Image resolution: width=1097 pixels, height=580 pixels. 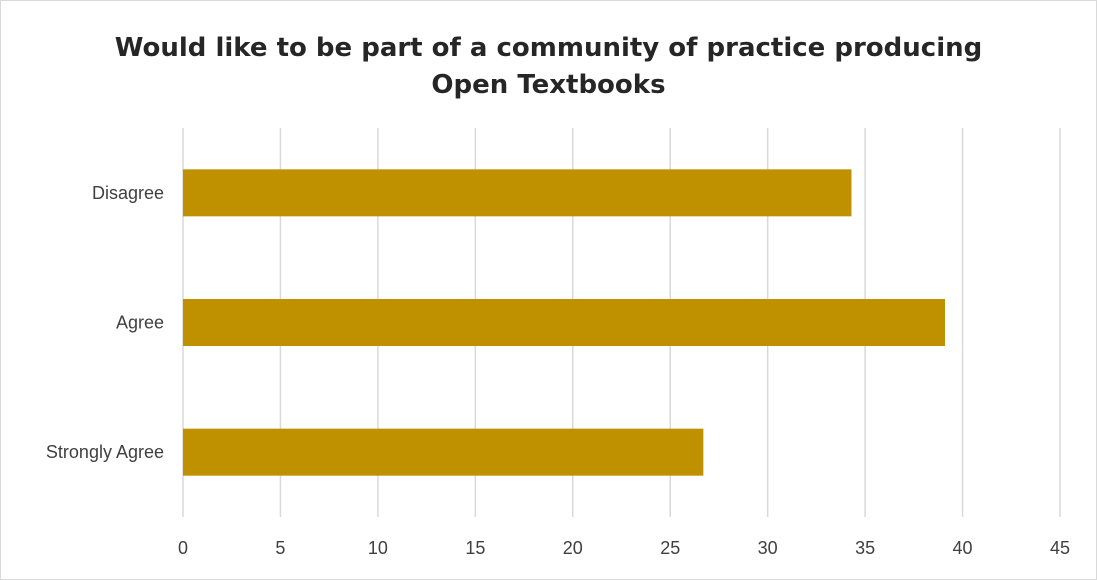 What do you see at coordinates (624, 548) in the screenshot?
I see `x-tick-labels: 0 5 10 15 20 25 30 35 40 45` at bounding box center [624, 548].